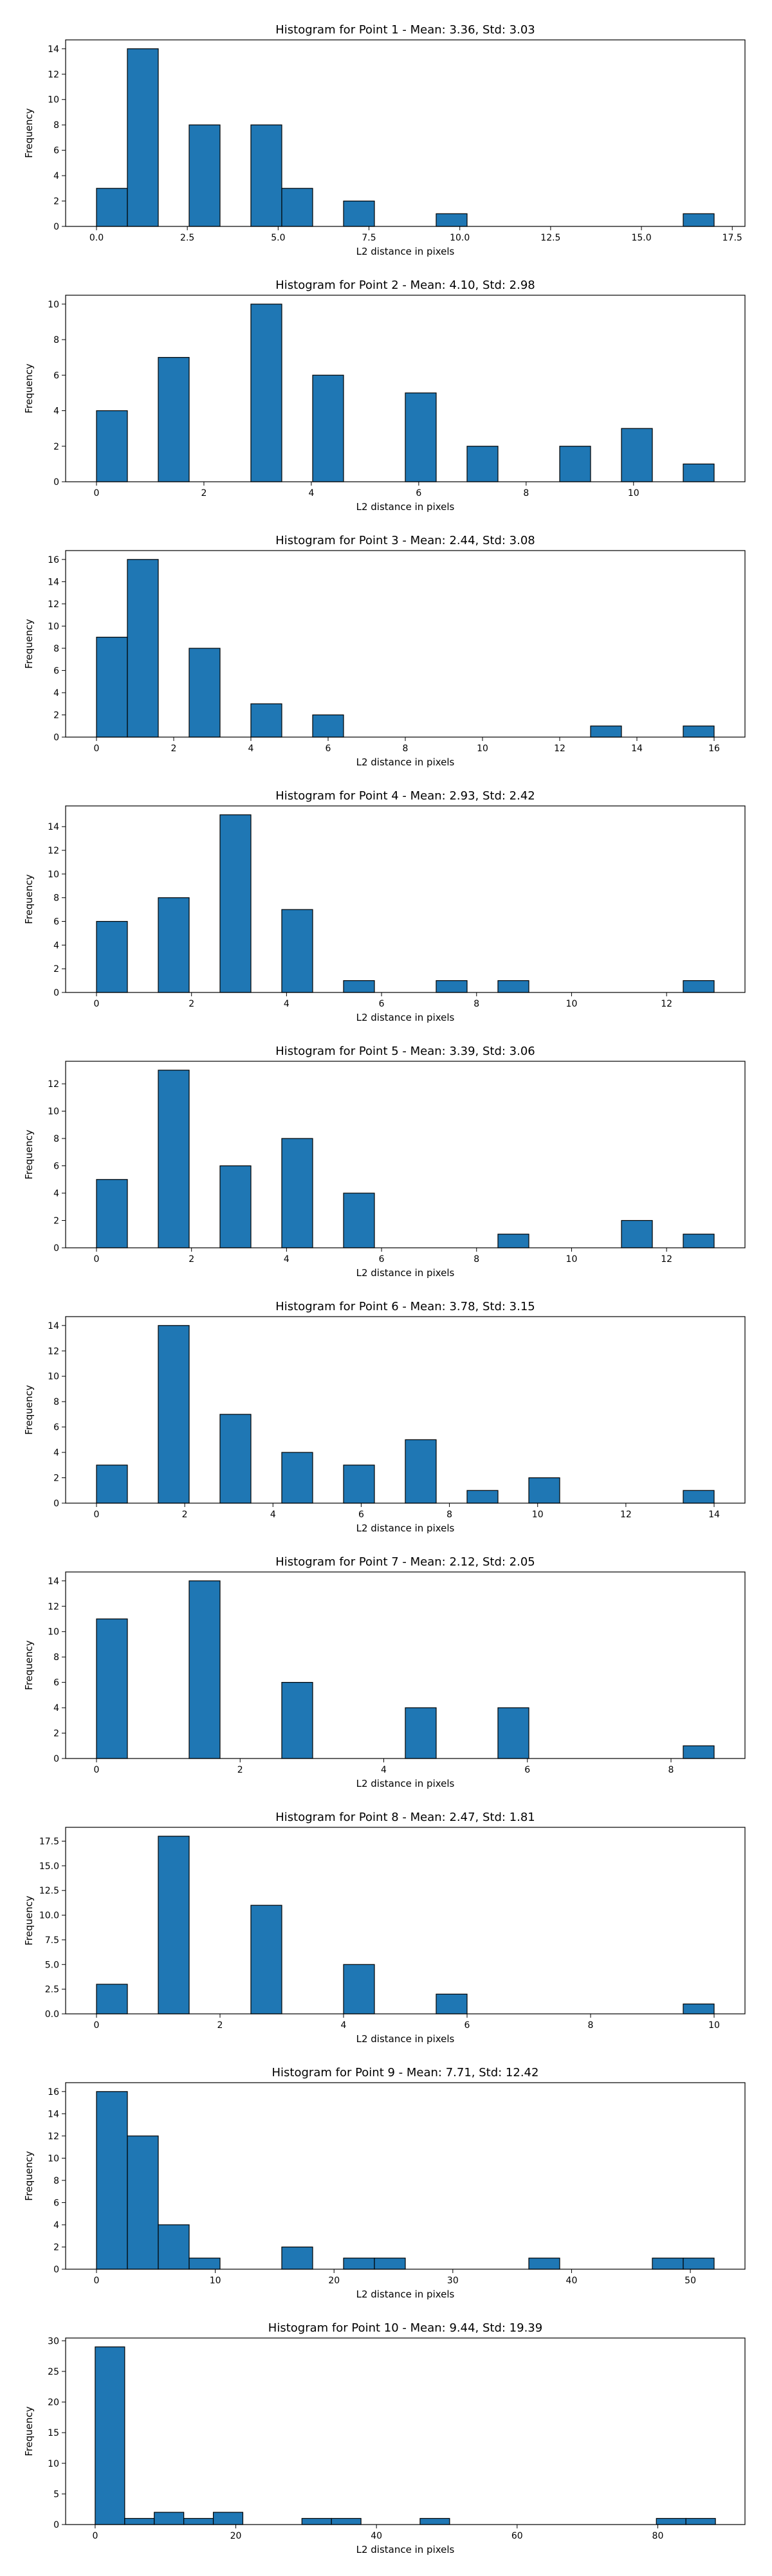 The width and height of the screenshot is (772, 2576). Describe the element at coordinates (96, 238) in the screenshot. I see `x-tick-label: 0.0` at that location.